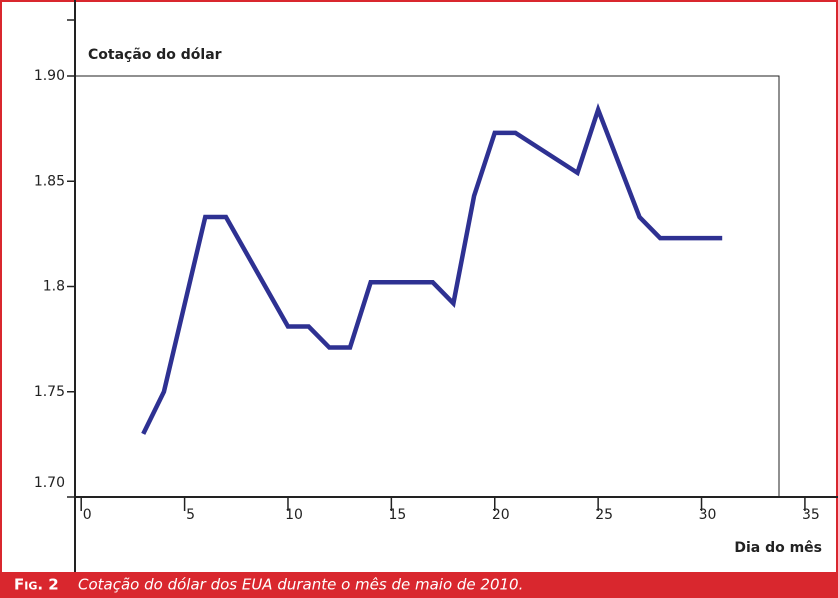 This screenshot has height=598, width=838. I want to click on y-tick-label: 1.90, so click(49, 76).